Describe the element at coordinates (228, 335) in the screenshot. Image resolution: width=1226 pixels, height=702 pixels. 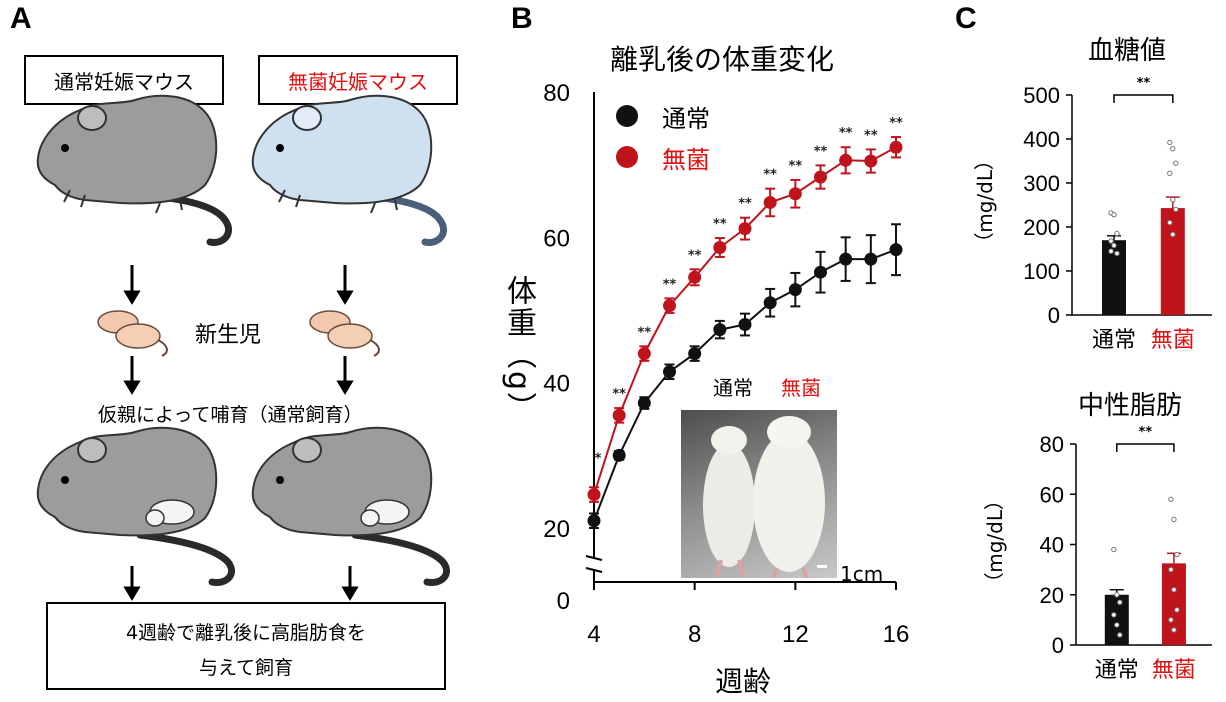
I see `newborn-label: 新生児` at that location.